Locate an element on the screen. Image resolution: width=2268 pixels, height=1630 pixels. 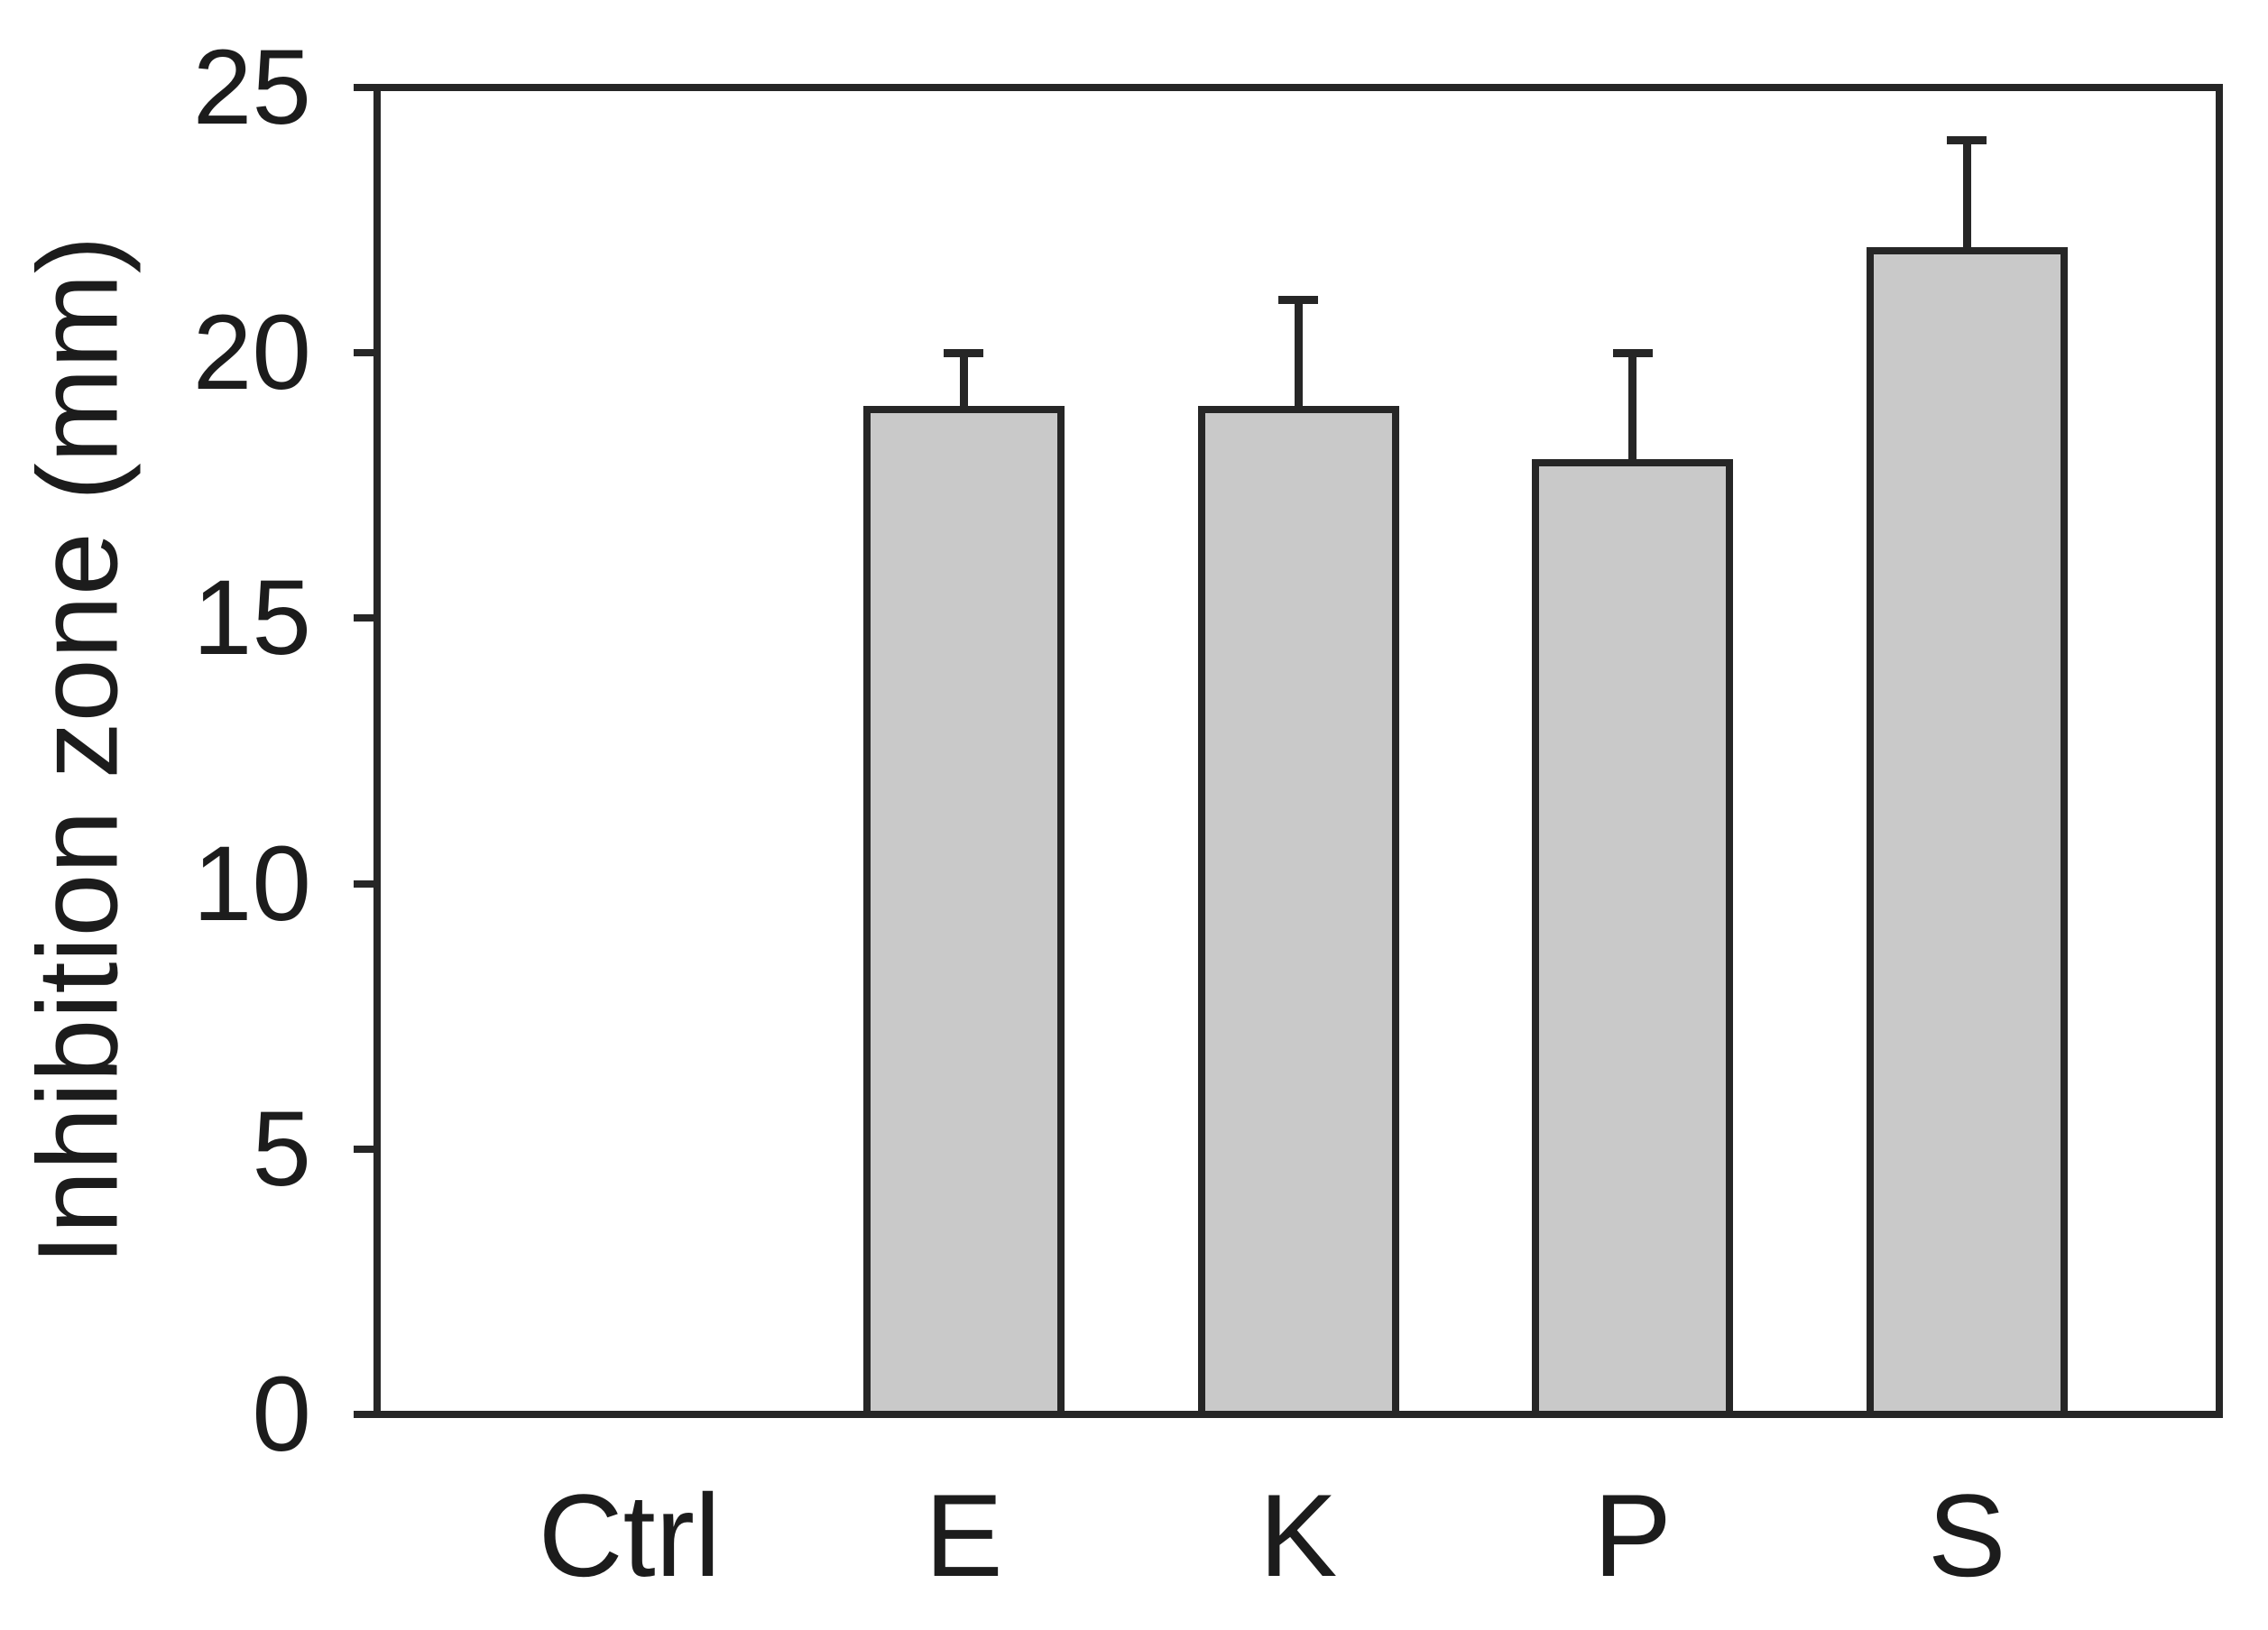
y-tick-label-5: 5 is located at coordinates (281, 1149).